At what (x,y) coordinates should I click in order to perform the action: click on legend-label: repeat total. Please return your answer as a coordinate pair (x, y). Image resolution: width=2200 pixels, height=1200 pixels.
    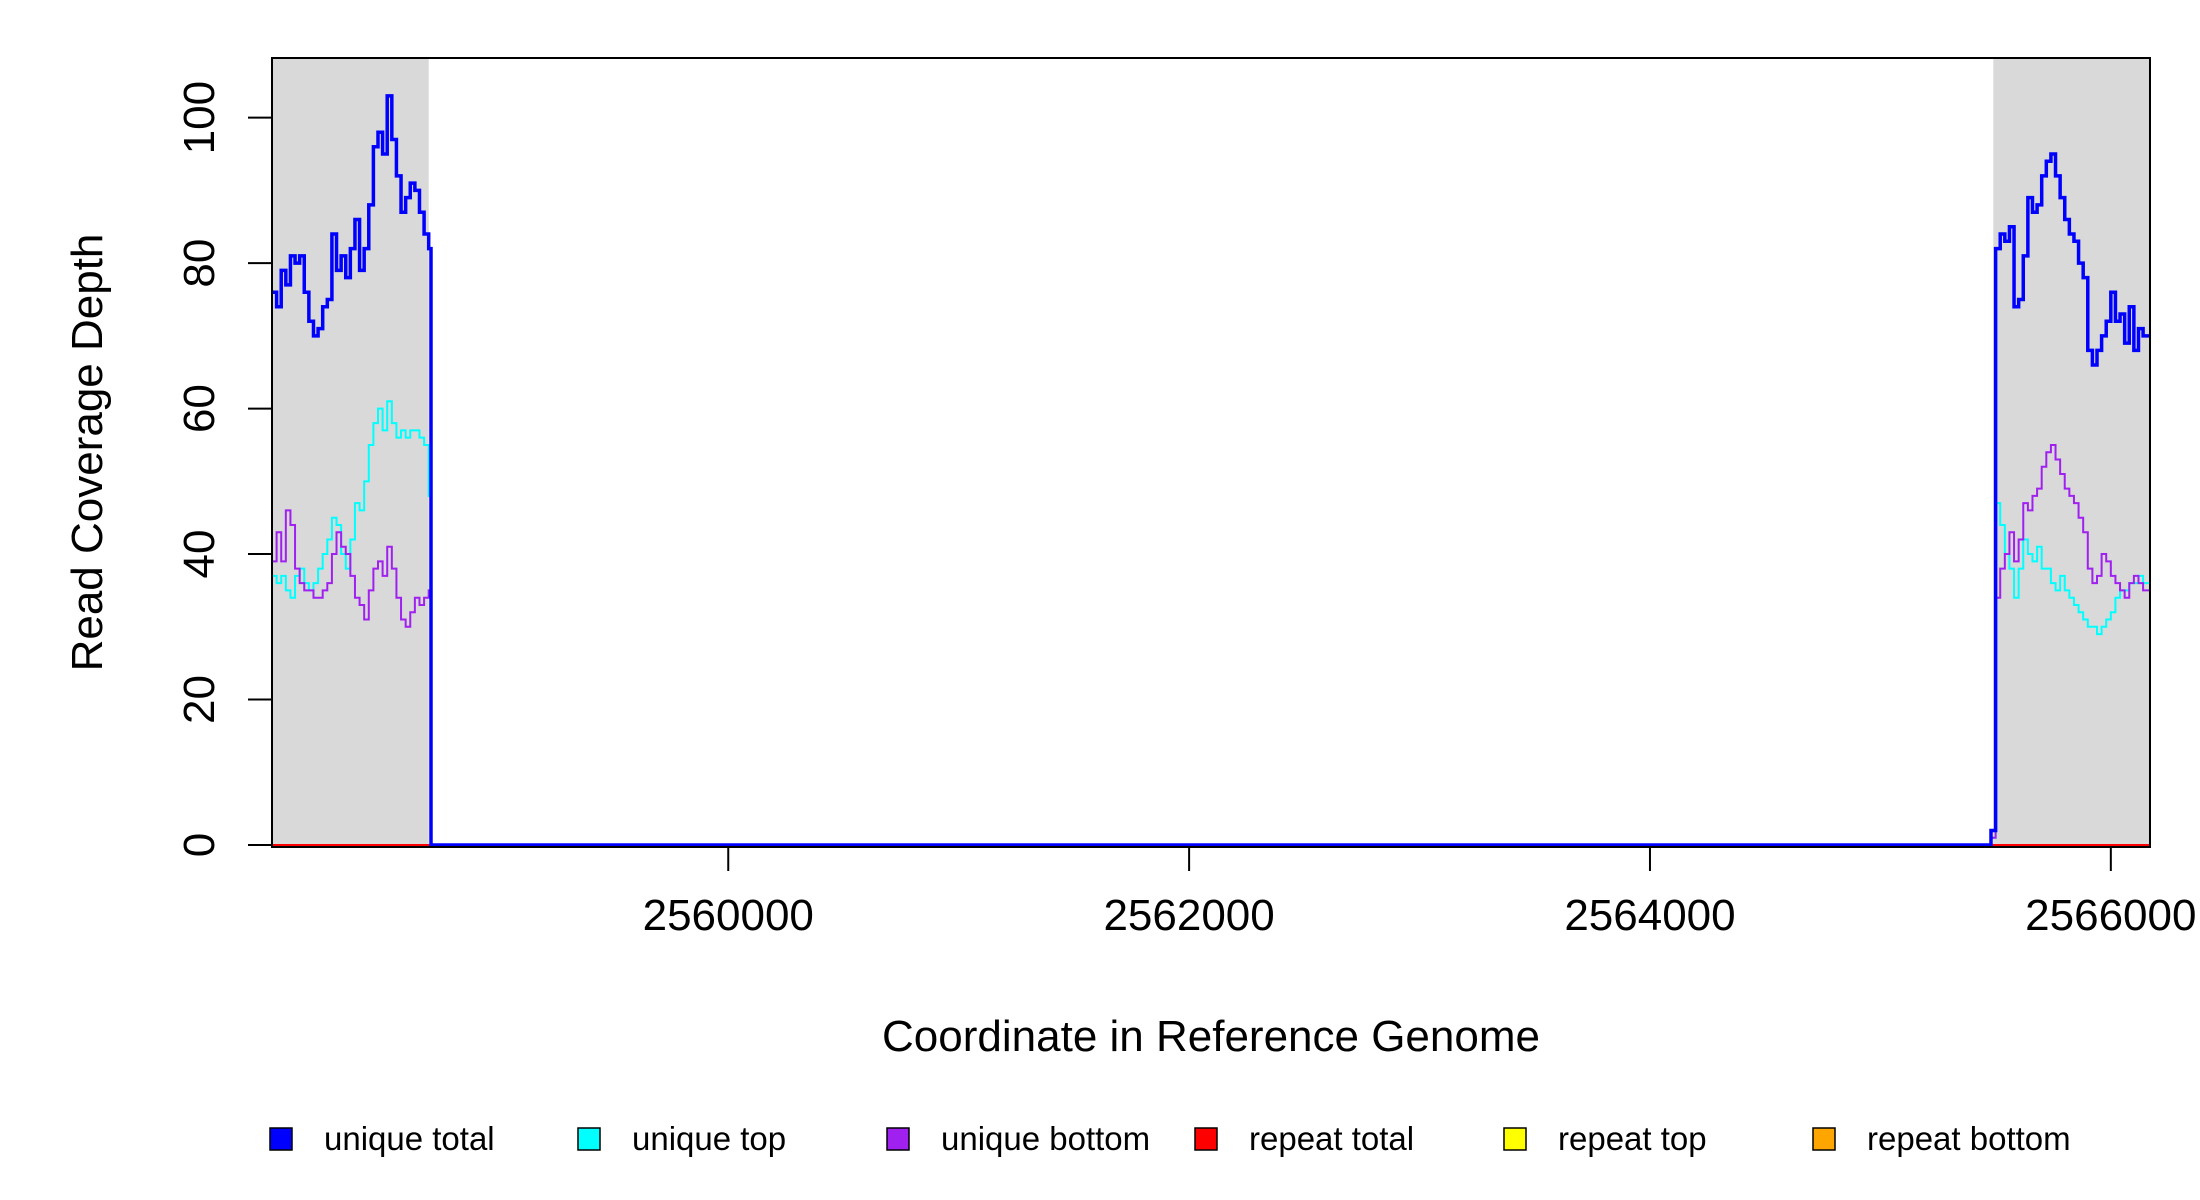
    Looking at the image, I should click on (1331, 1138).